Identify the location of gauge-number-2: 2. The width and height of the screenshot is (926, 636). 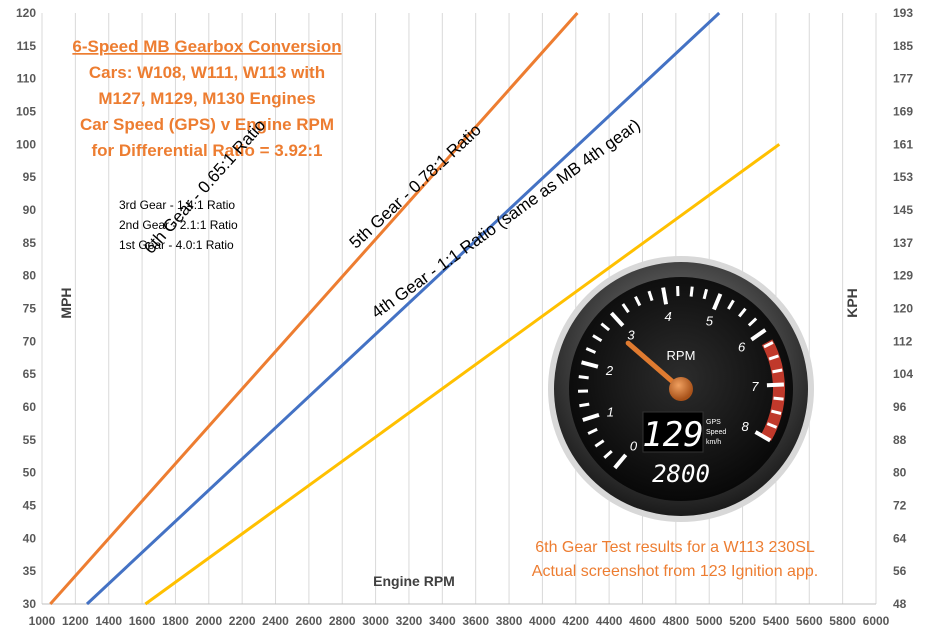
(609, 370).